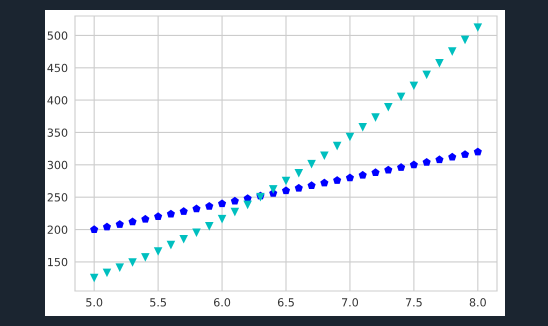 This screenshot has width=548, height=326. I want to click on x-tick-label: 7.0, so click(350, 302).